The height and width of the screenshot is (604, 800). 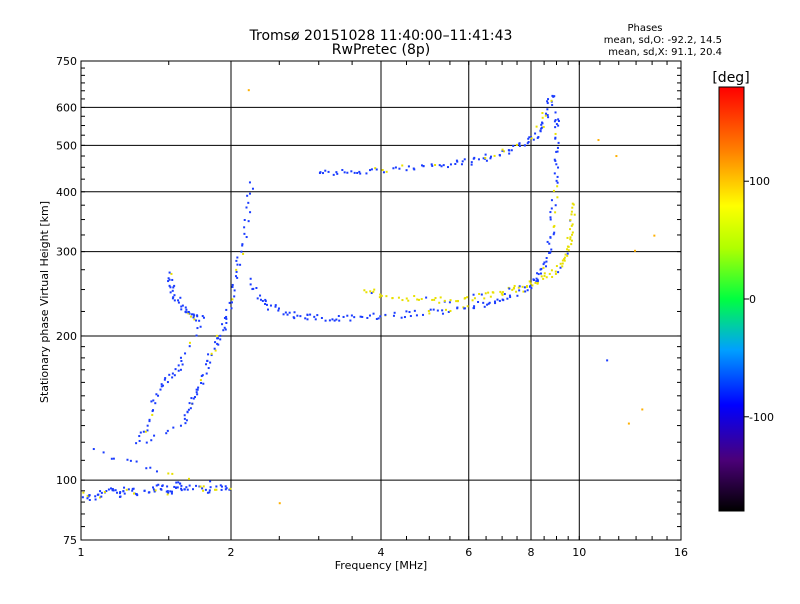 What do you see at coordinates (381, 50) in the screenshot?
I see `chart-subtitle: RwPretec (8p)` at bounding box center [381, 50].